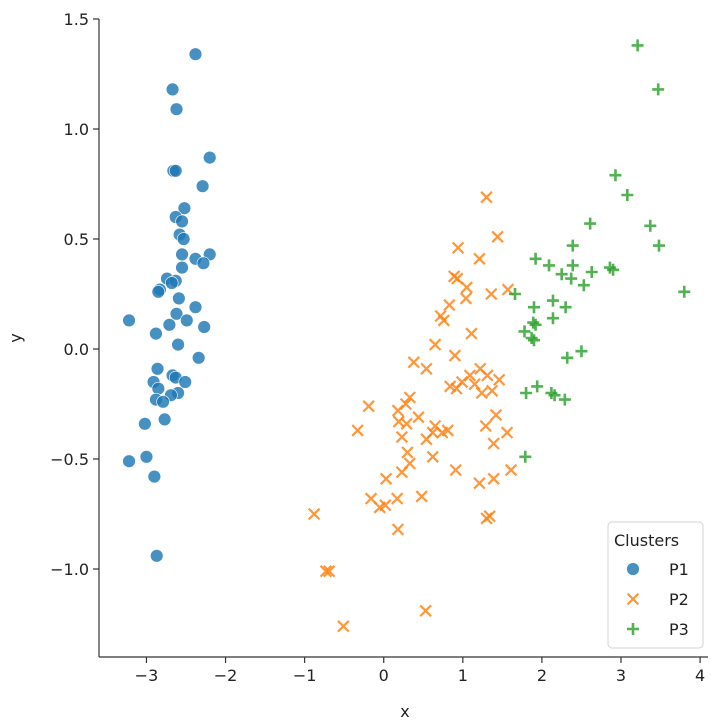  What do you see at coordinates (657, 599) in the screenshot?
I see `legend-items: P1 P2 P3` at bounding box center [657, 599].